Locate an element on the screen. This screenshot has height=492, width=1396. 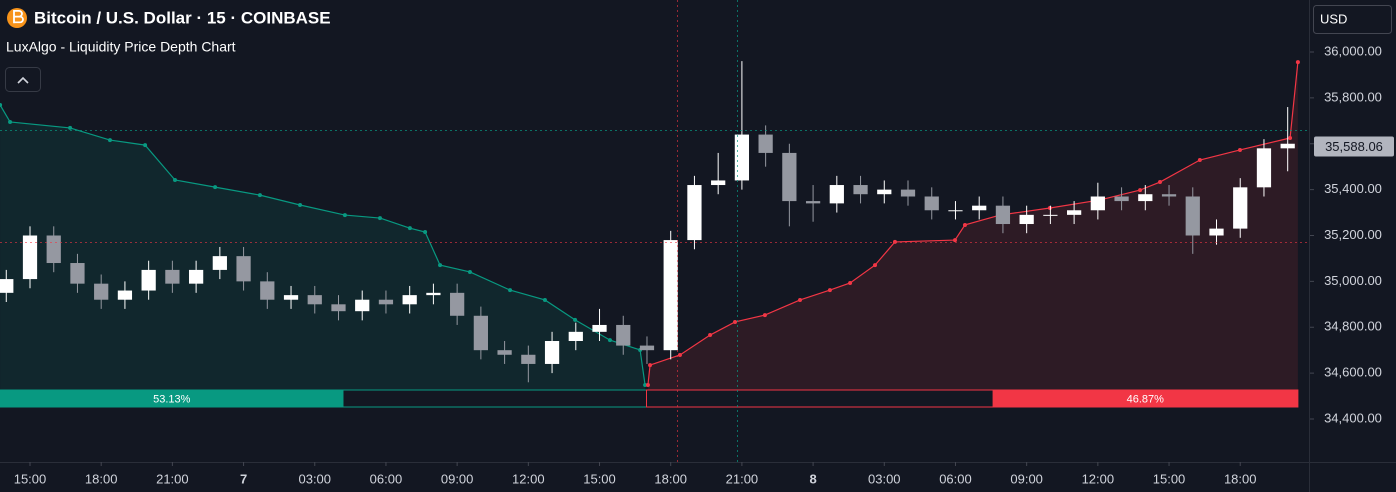
indicator-name: LuxAlgo - Liquidity Price Depth Chart is located at coordinates (121, 47).